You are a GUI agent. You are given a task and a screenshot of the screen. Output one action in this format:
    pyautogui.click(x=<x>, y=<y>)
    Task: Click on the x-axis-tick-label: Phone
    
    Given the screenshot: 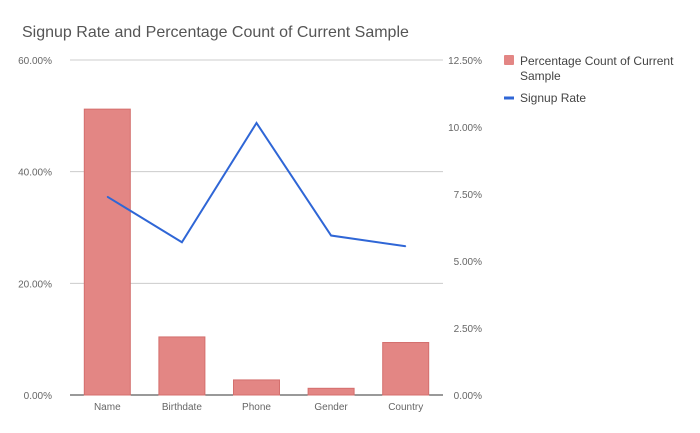 What is the action you would take?
    pyautogui.click(x=256, y=407)
    